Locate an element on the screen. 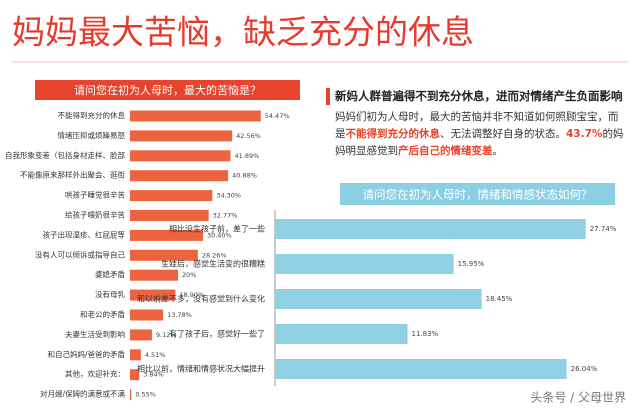  category-label: 和以前差不多，没有感觉到什么变化 is located at coordinates (201, 299).